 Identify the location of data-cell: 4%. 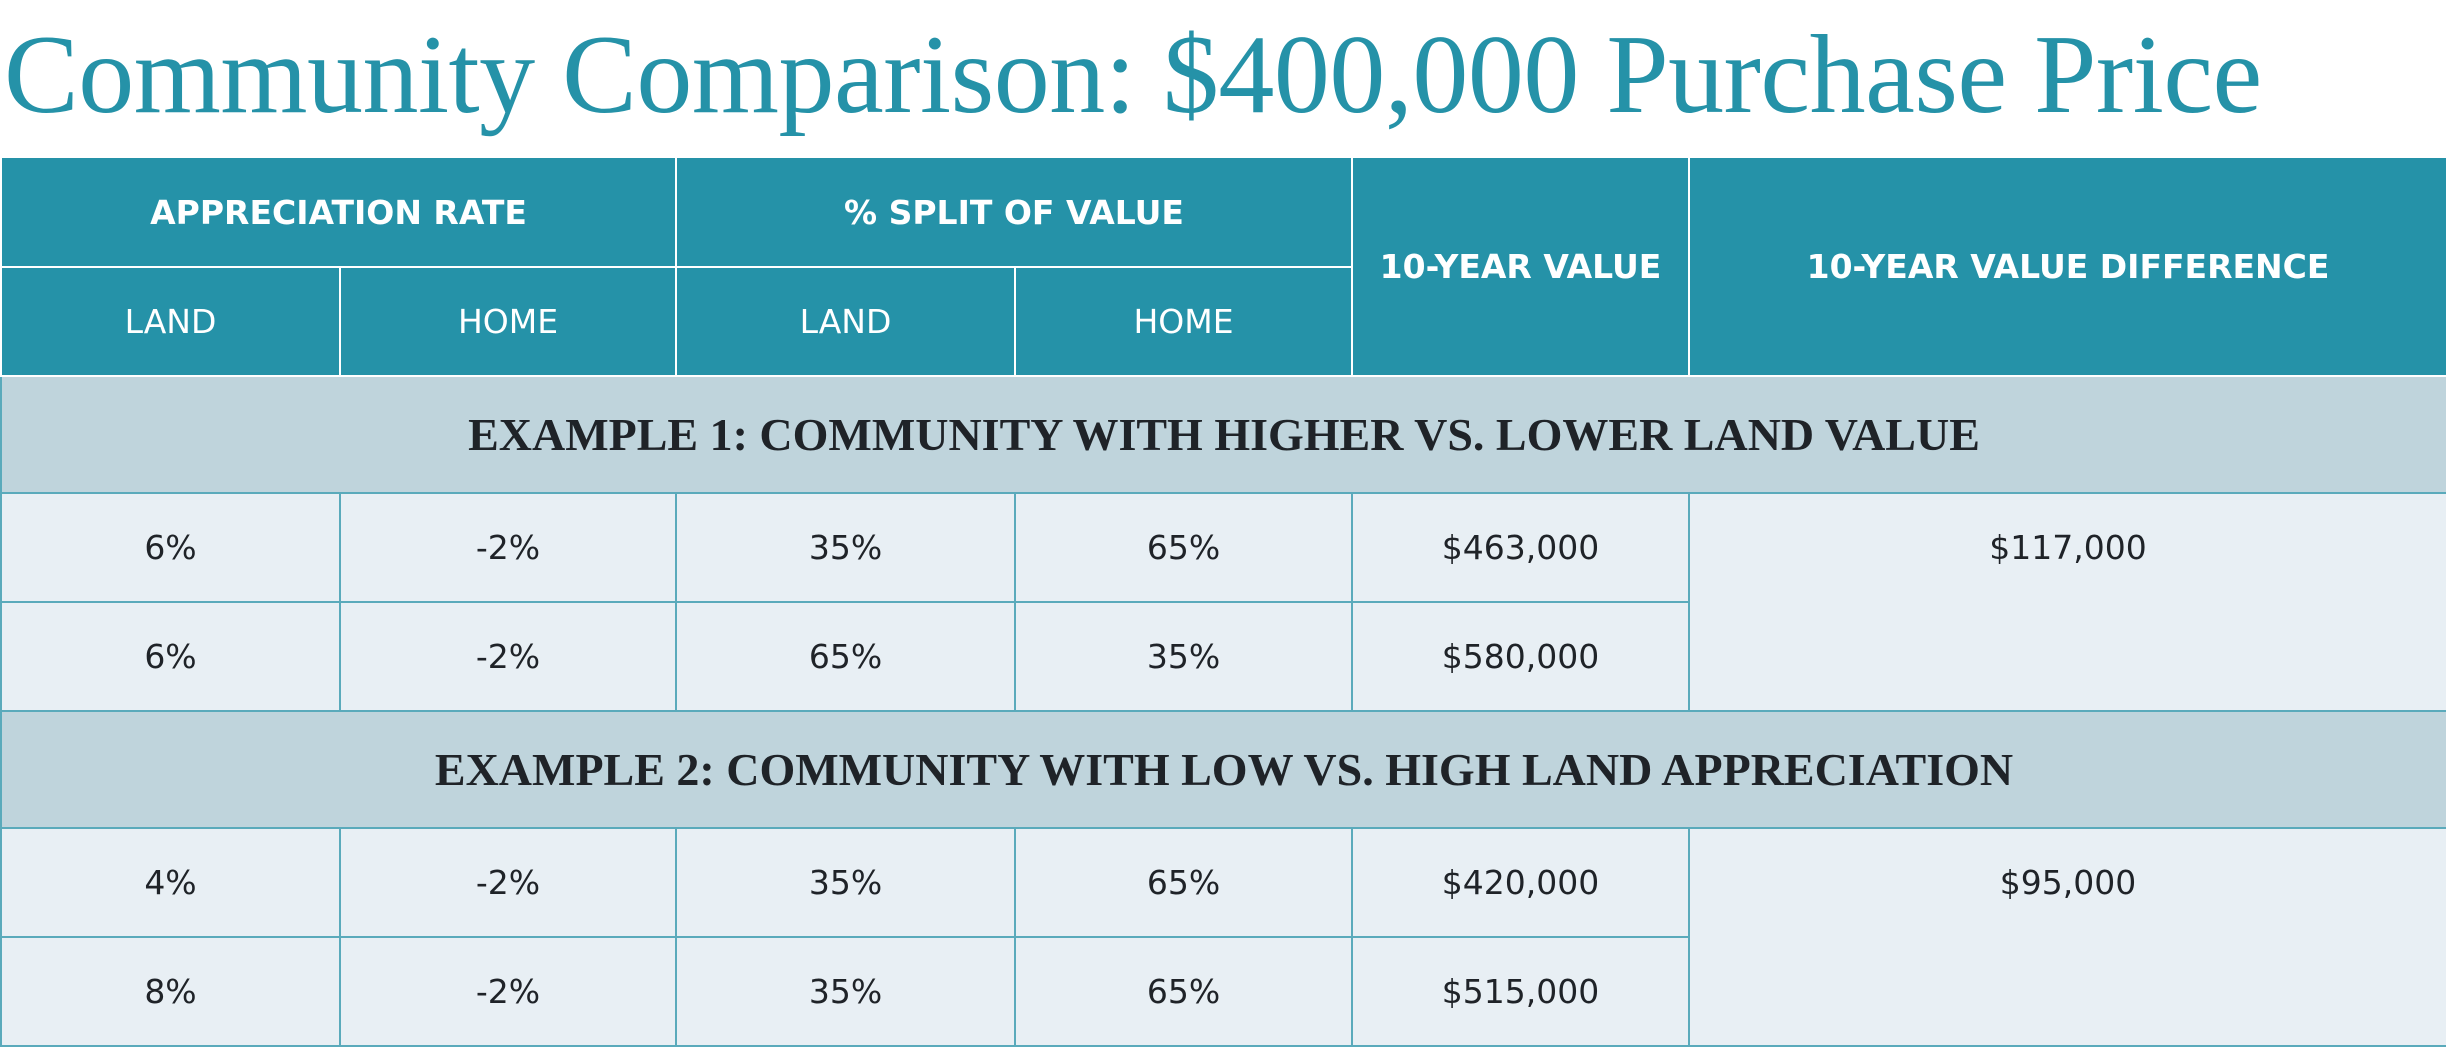
(170, 882).